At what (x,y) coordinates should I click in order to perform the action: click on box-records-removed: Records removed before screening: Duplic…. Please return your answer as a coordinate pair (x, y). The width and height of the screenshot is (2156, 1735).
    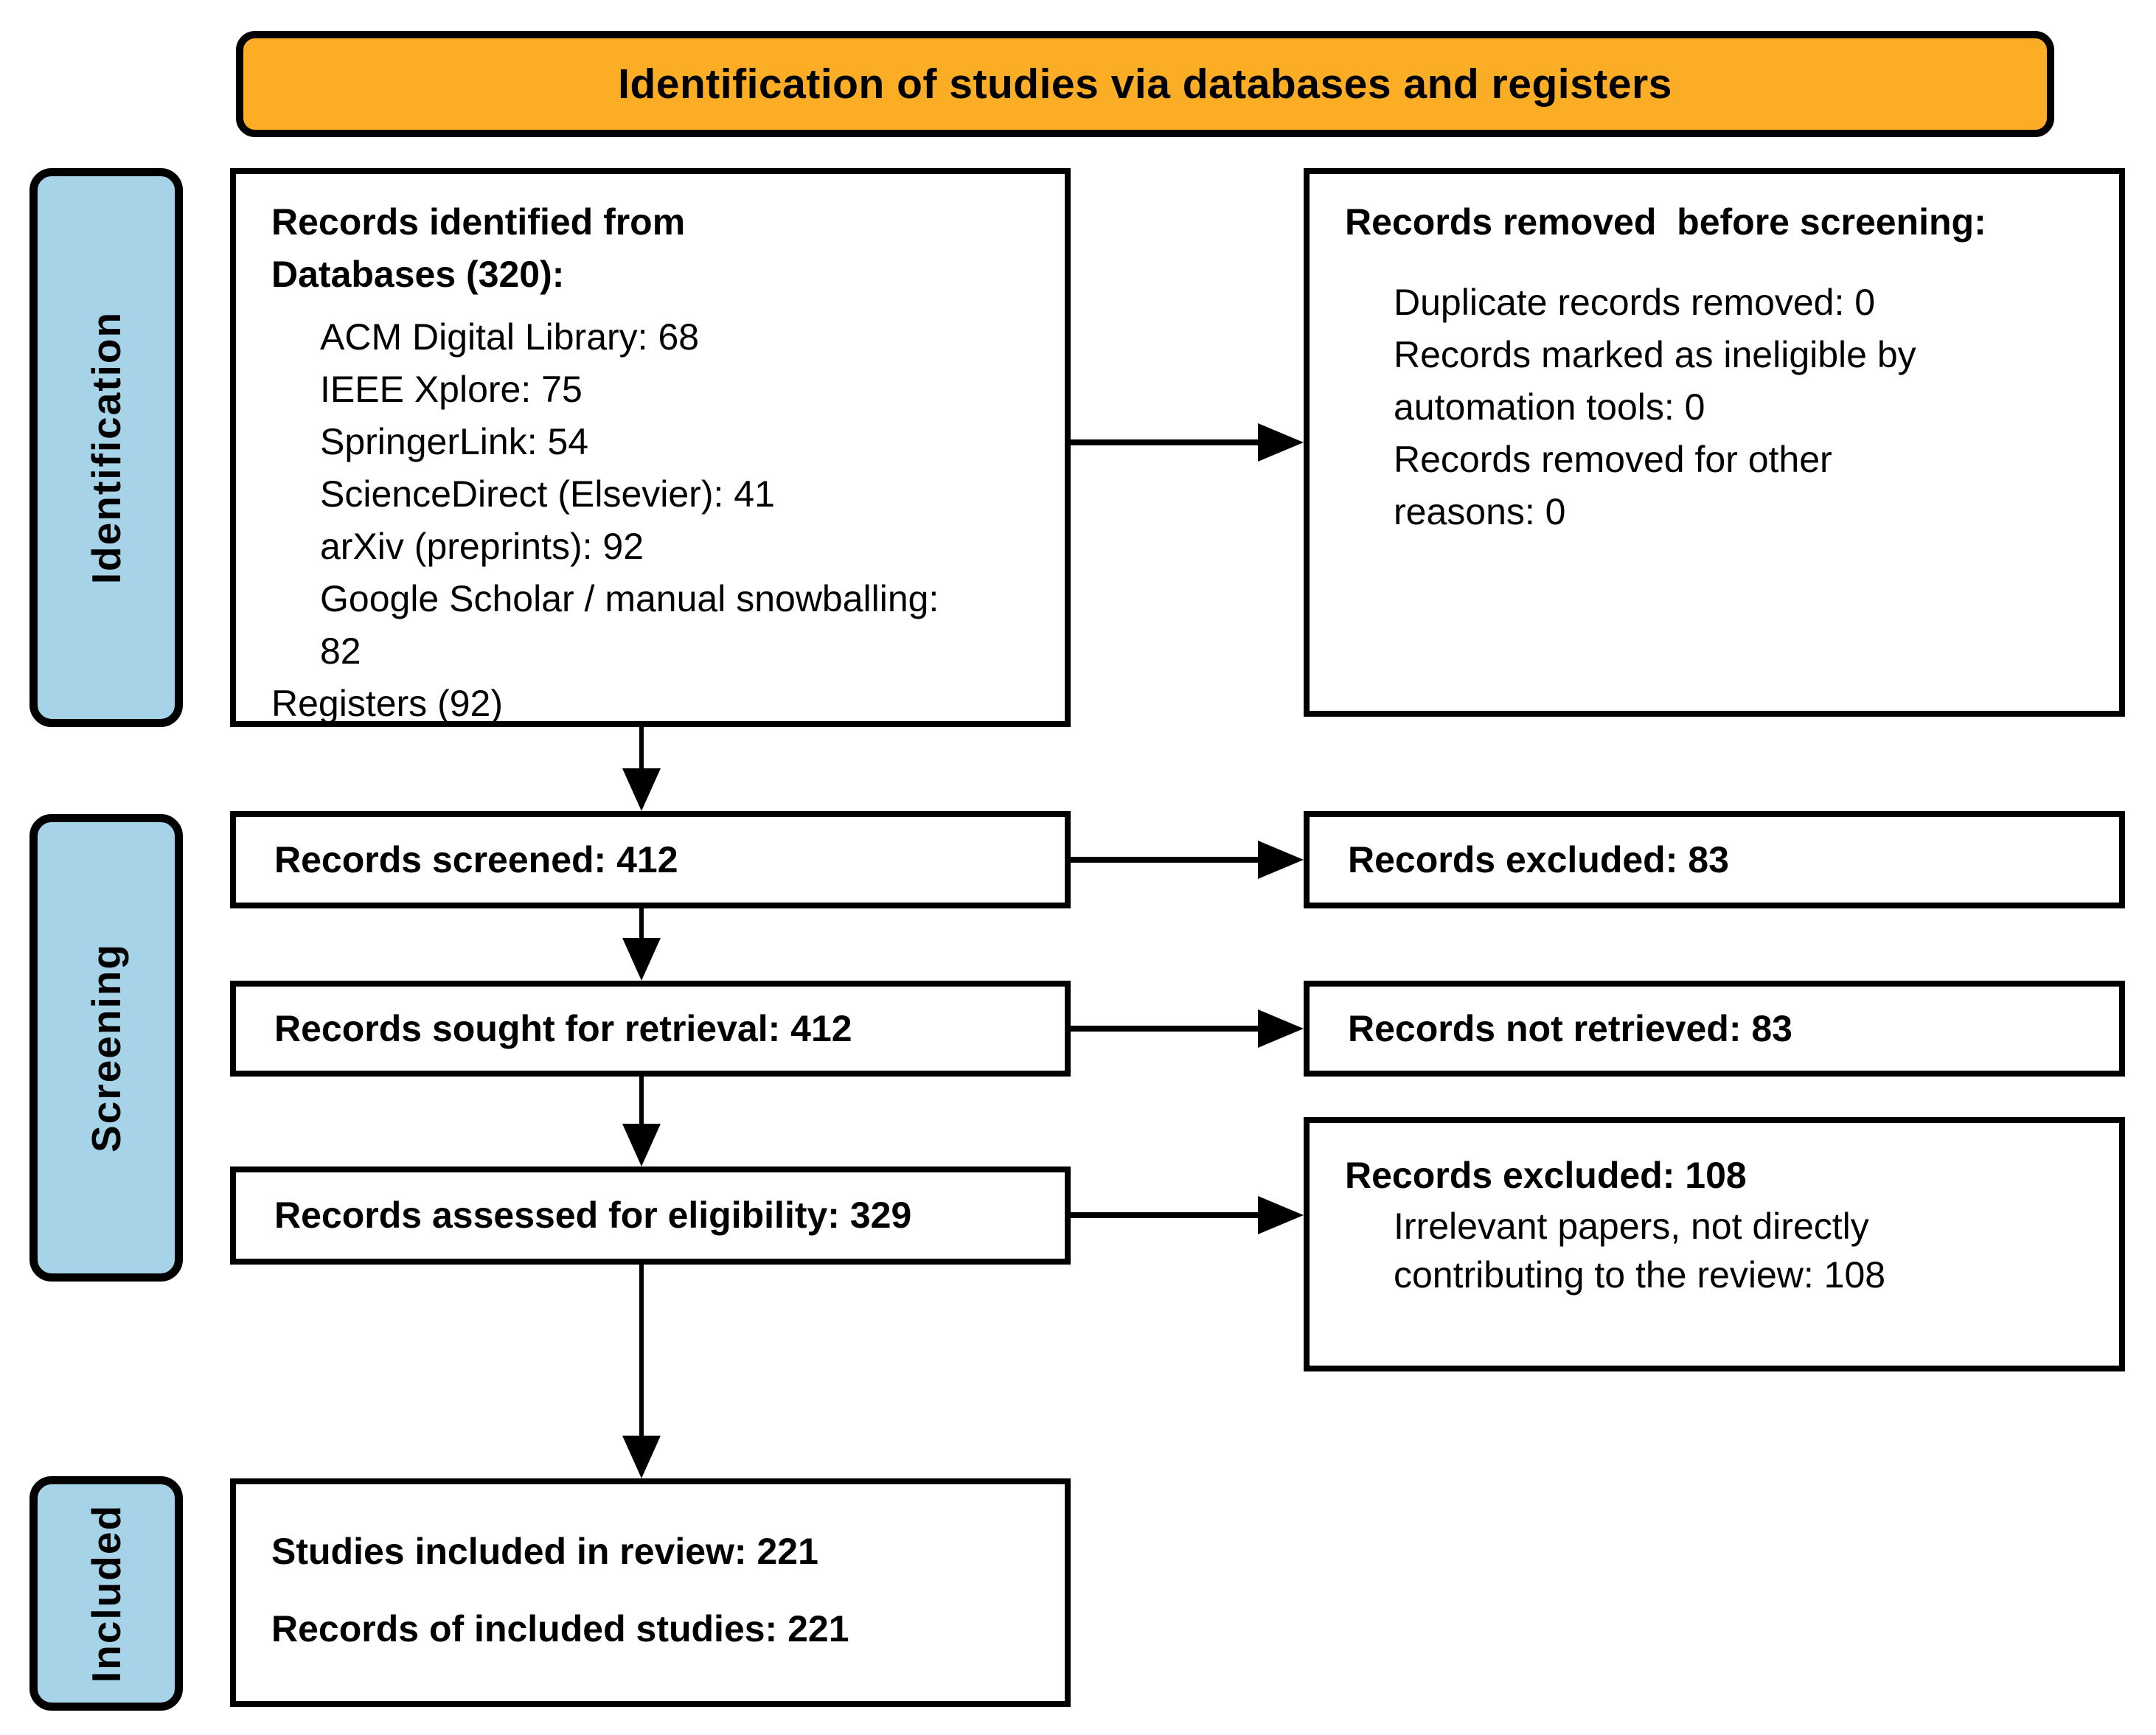
    Looking at the image, I should click on (1714, 442).